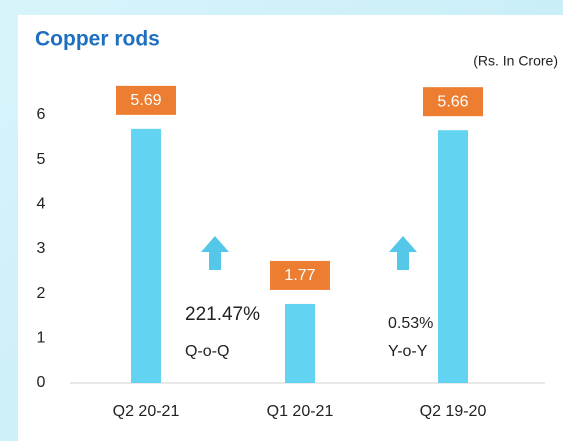  I want to click on x-tick-label: Q1 20-21, so click(300, 411).